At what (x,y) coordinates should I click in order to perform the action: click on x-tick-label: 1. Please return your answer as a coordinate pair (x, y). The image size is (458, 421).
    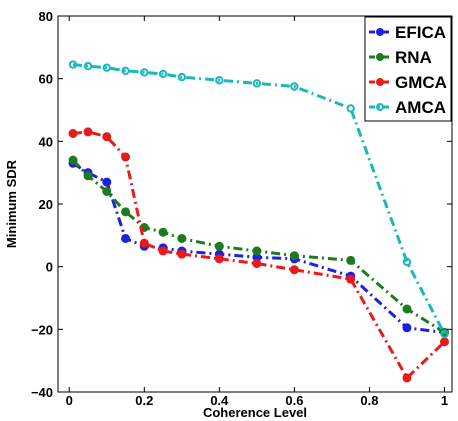
    Looking at the image, I should click on (444, 400).